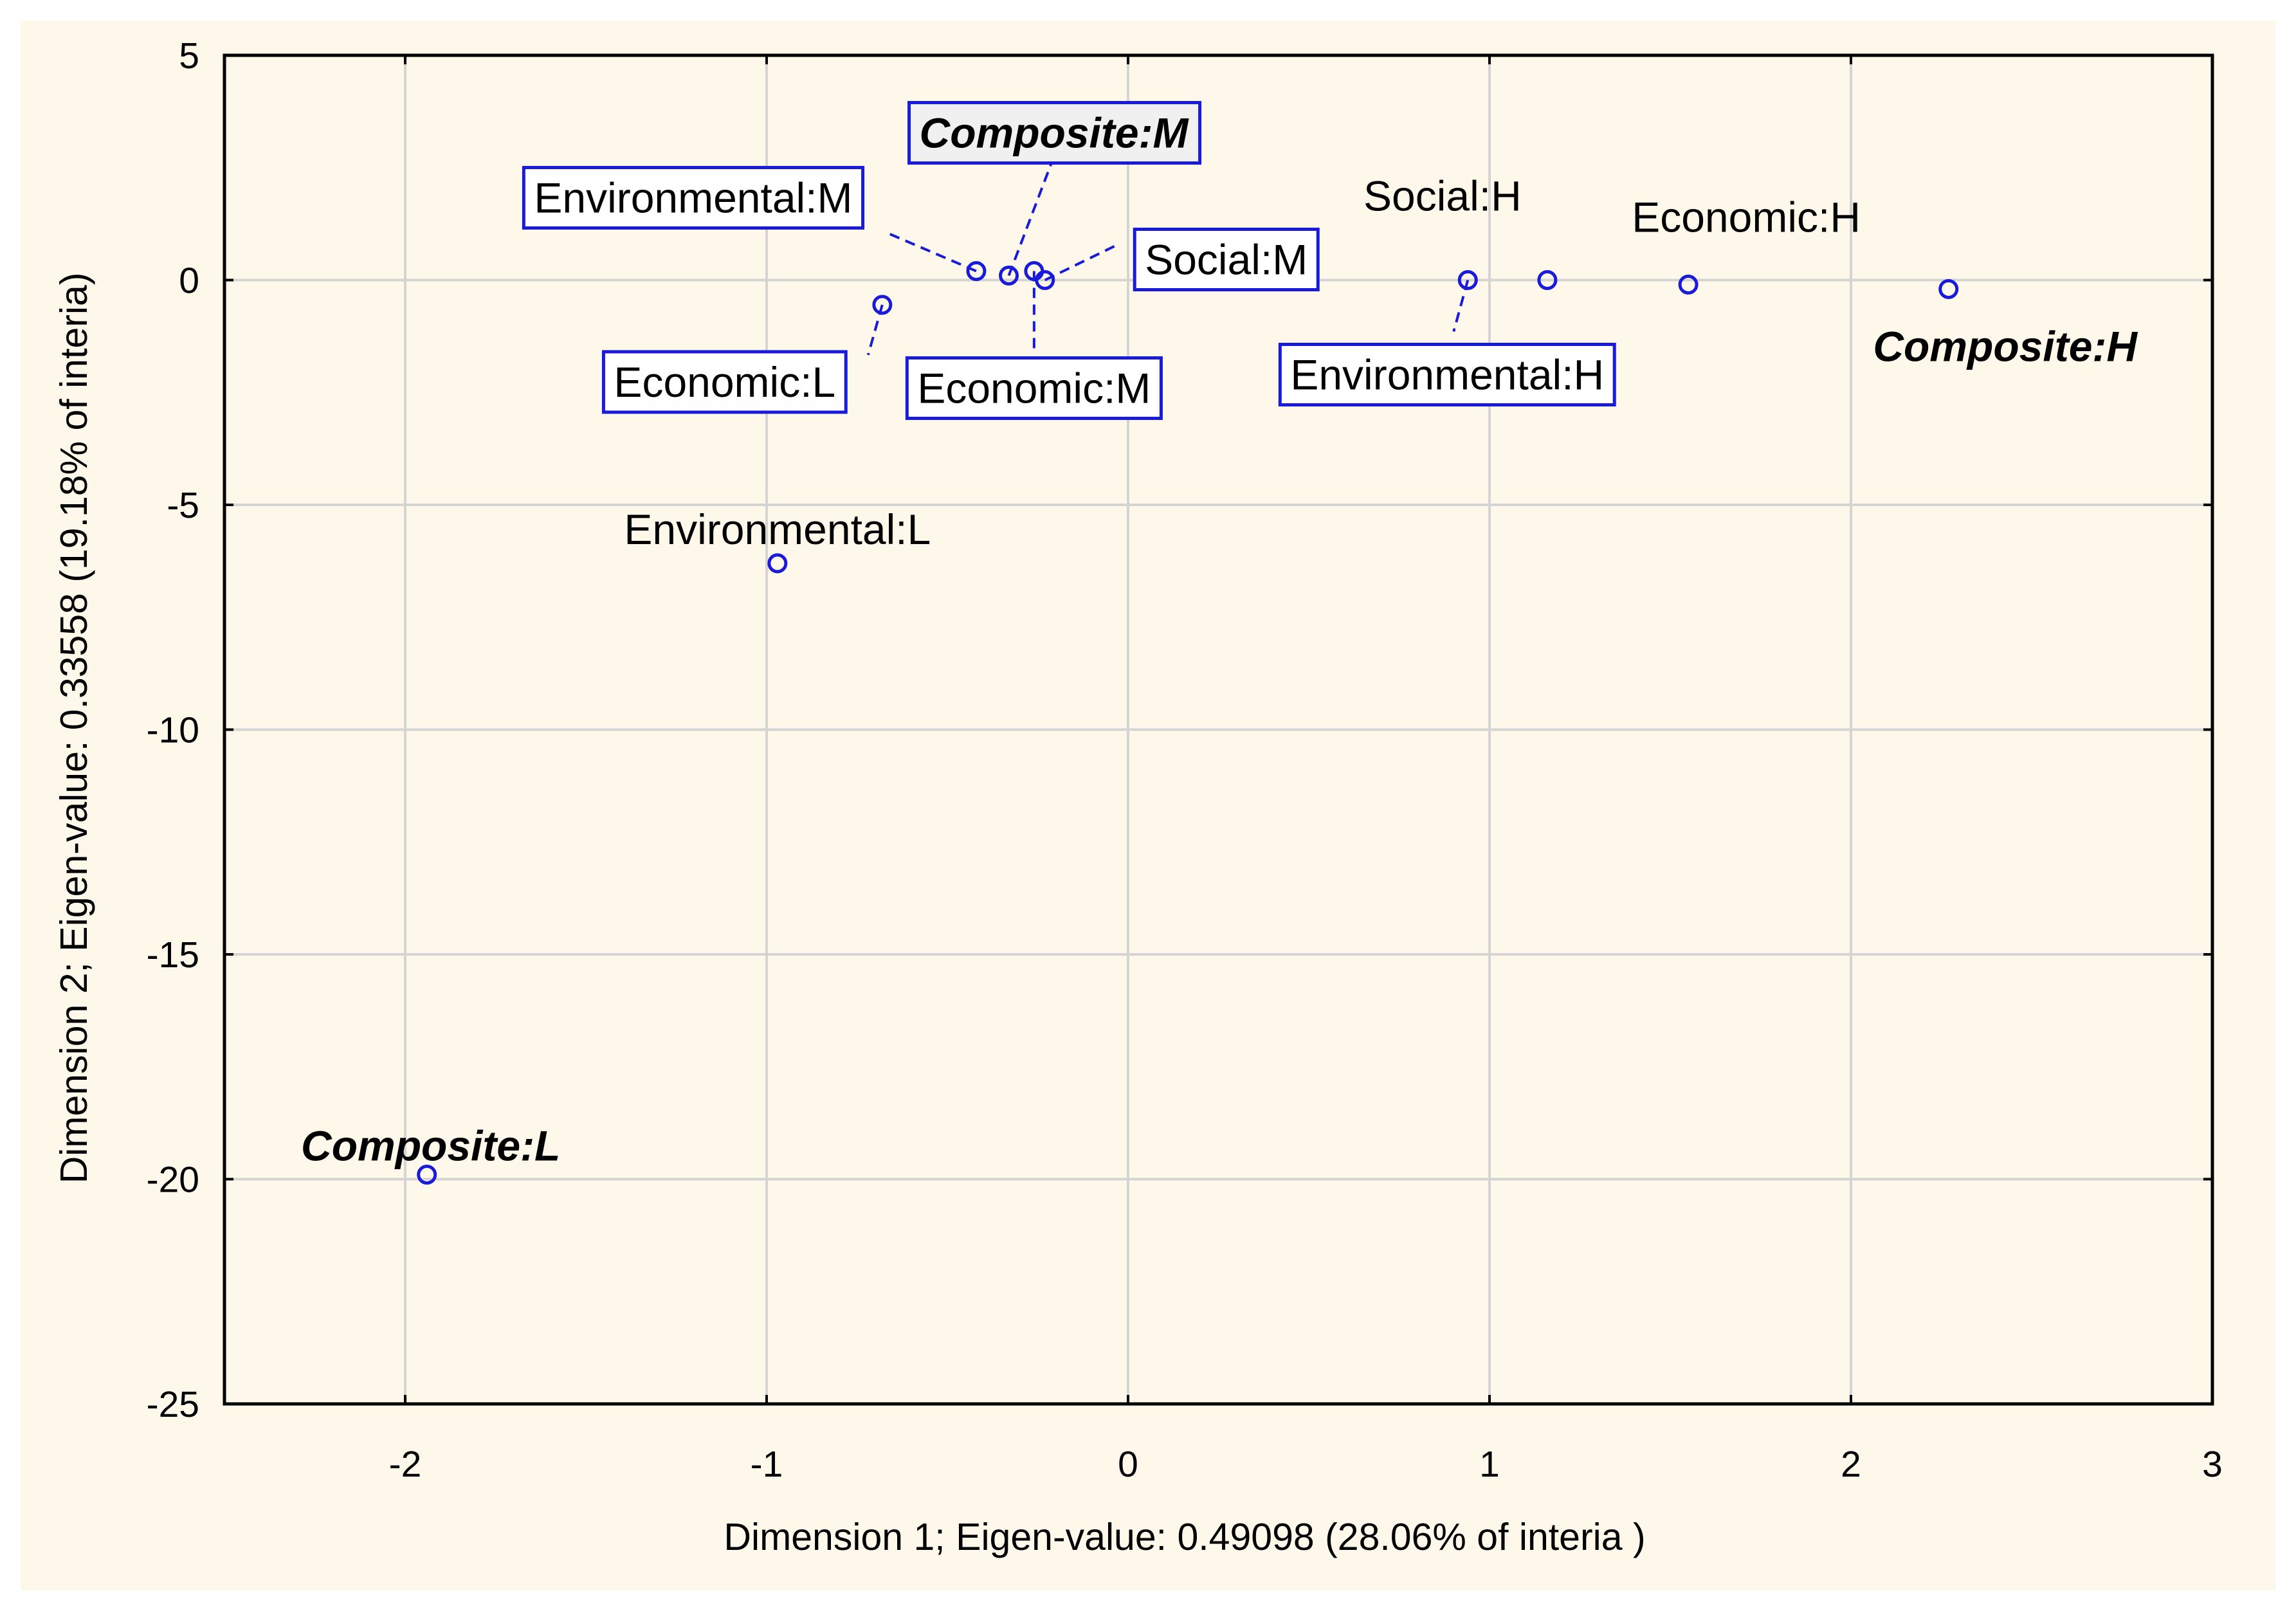 The height and width of the screenshot is (1611, 2296). What do you see at coordinates (183, 505) in the screenshot?
I see `y-tick-label: -5` at bounding box center [183, 505].